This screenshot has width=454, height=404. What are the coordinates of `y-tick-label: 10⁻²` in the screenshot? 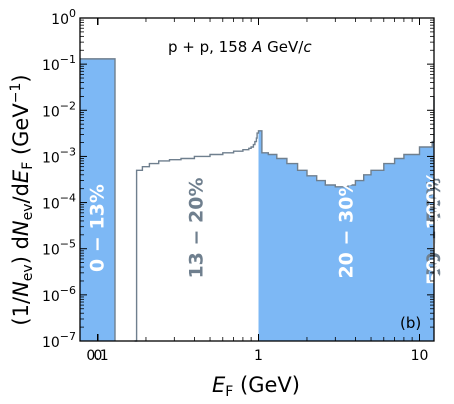 It's located at (59, 109).